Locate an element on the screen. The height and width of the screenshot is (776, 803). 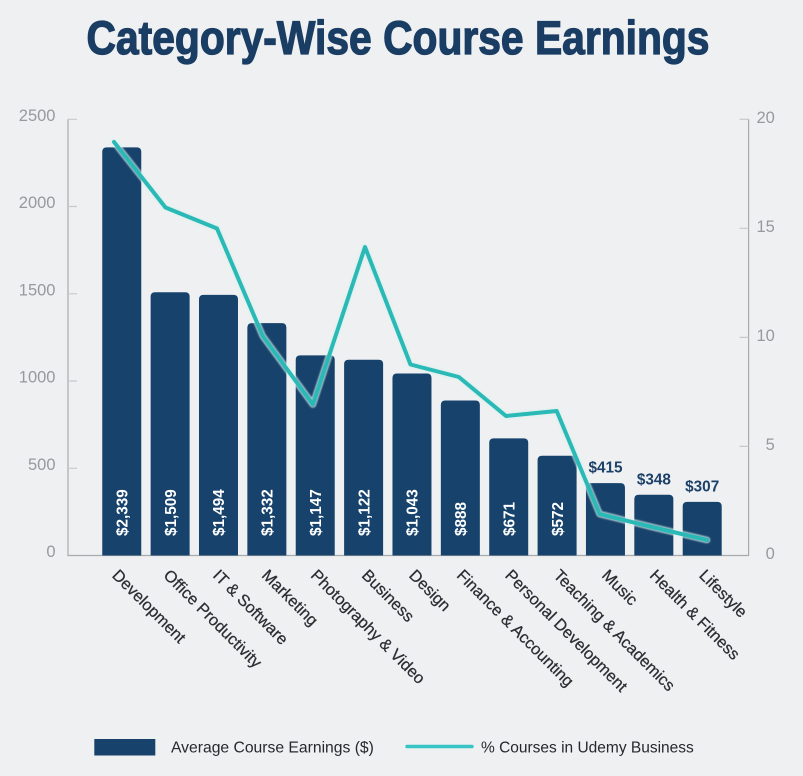
svg-text: $2,339 is located at coordinates (122, 512).